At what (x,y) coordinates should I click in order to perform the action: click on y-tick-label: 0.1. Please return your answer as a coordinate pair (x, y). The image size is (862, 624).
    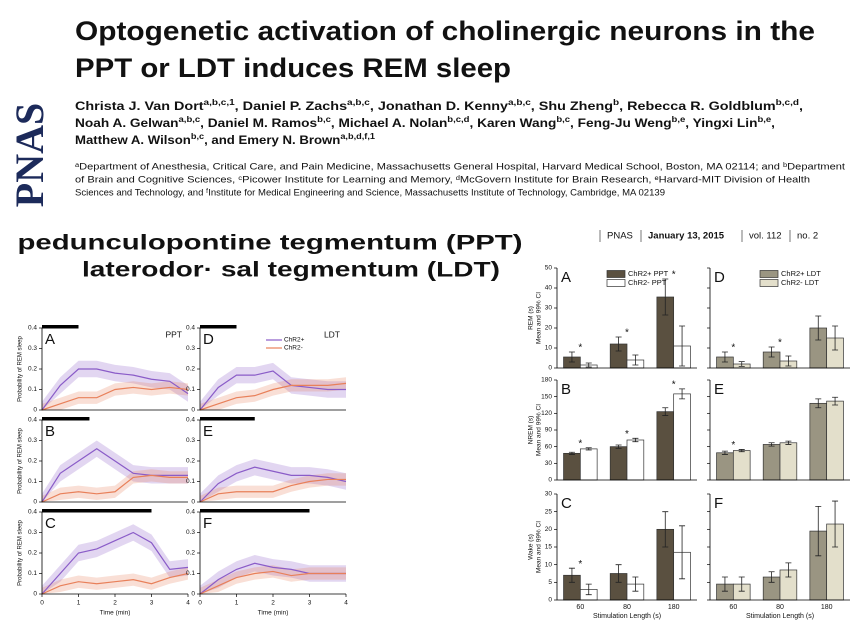
    Looking at the image, I should click on (190, 573).